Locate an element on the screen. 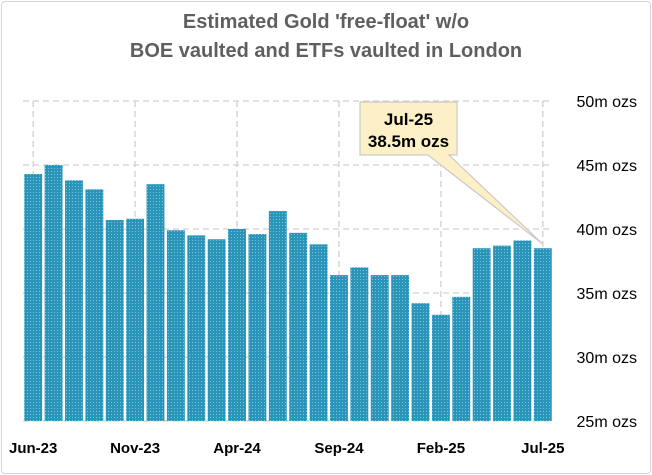 This screenshot has width=652, height=475. callout-date: Jul-25 is located at coordinates (408, 119).